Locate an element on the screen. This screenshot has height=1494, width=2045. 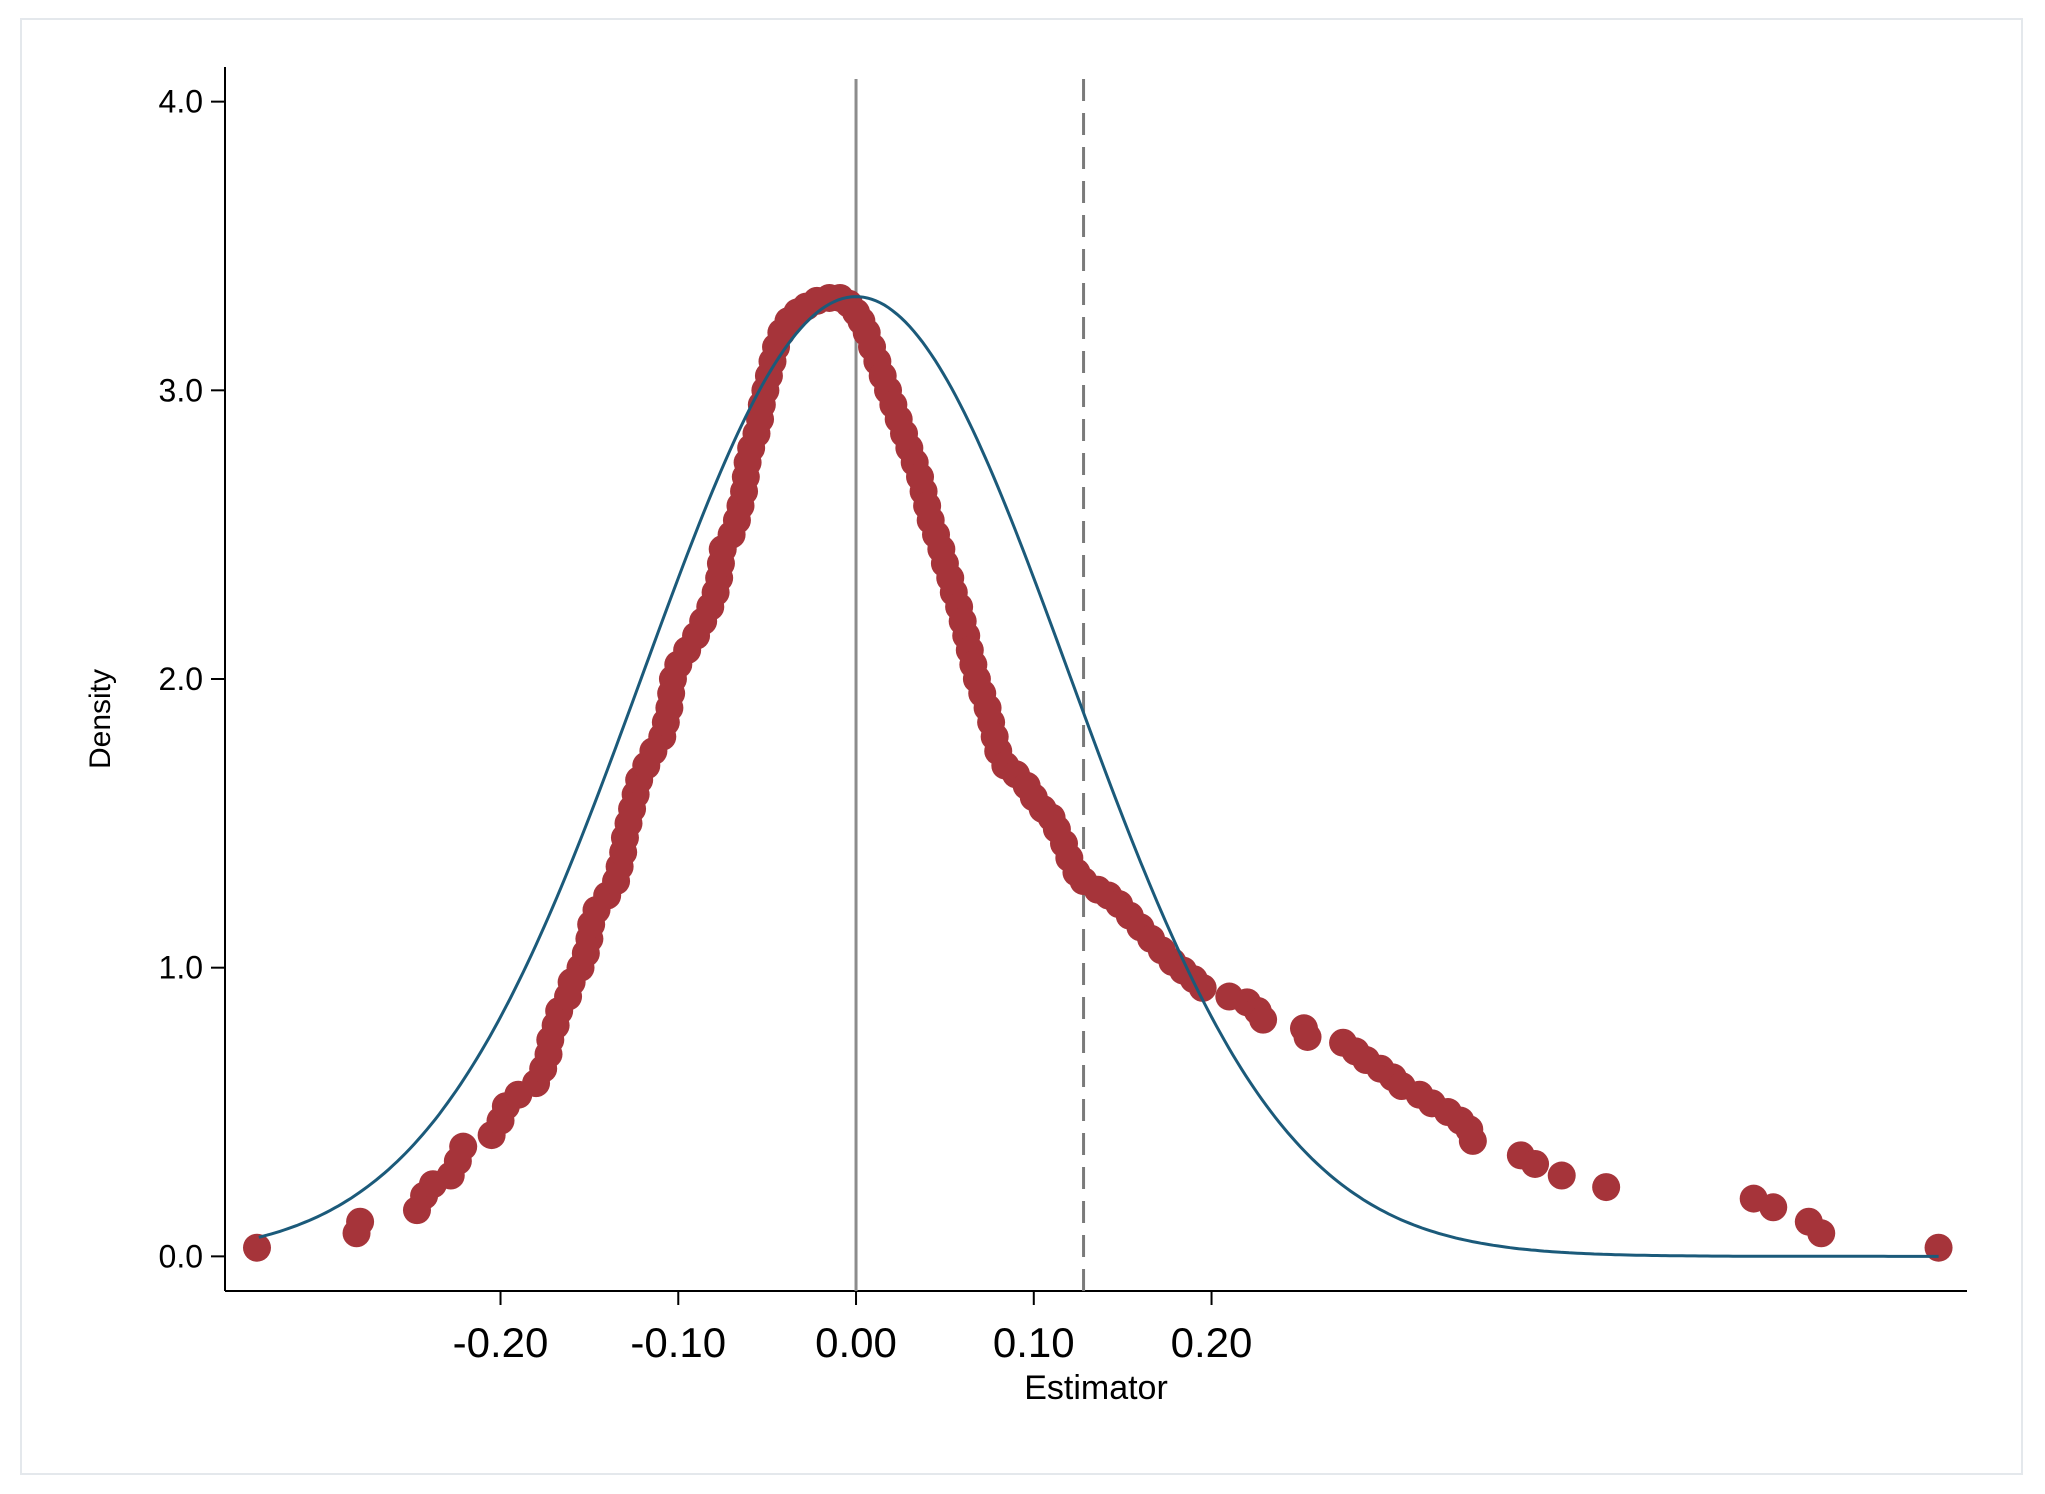
x-axis-title: Estimator is located at coordinates (1096, 1388).